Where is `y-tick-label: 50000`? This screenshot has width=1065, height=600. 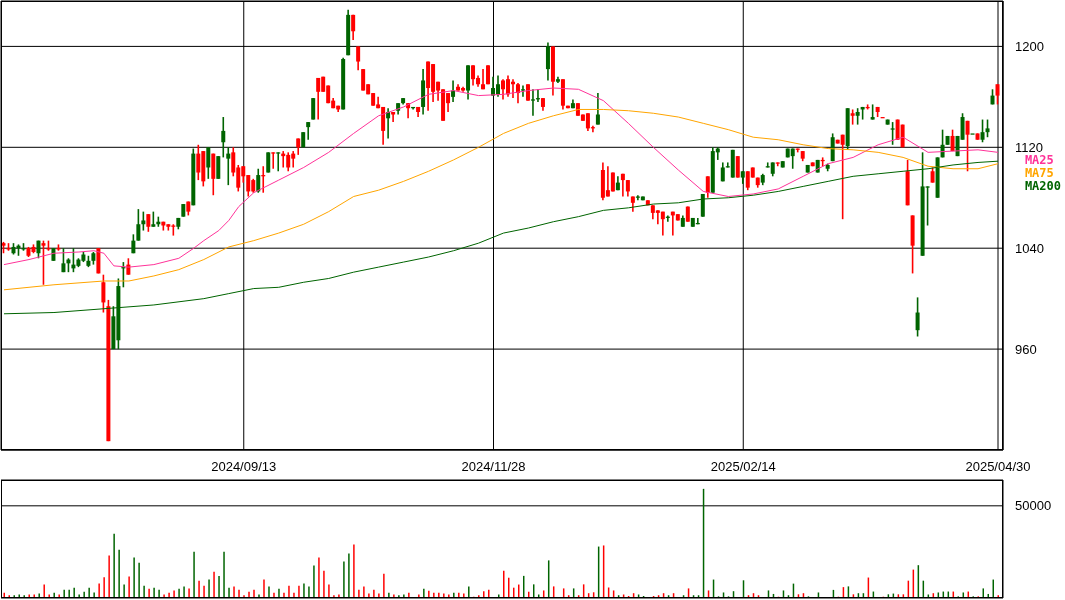
y-tick-label: 50000 is located at coordinates (1033, 506).